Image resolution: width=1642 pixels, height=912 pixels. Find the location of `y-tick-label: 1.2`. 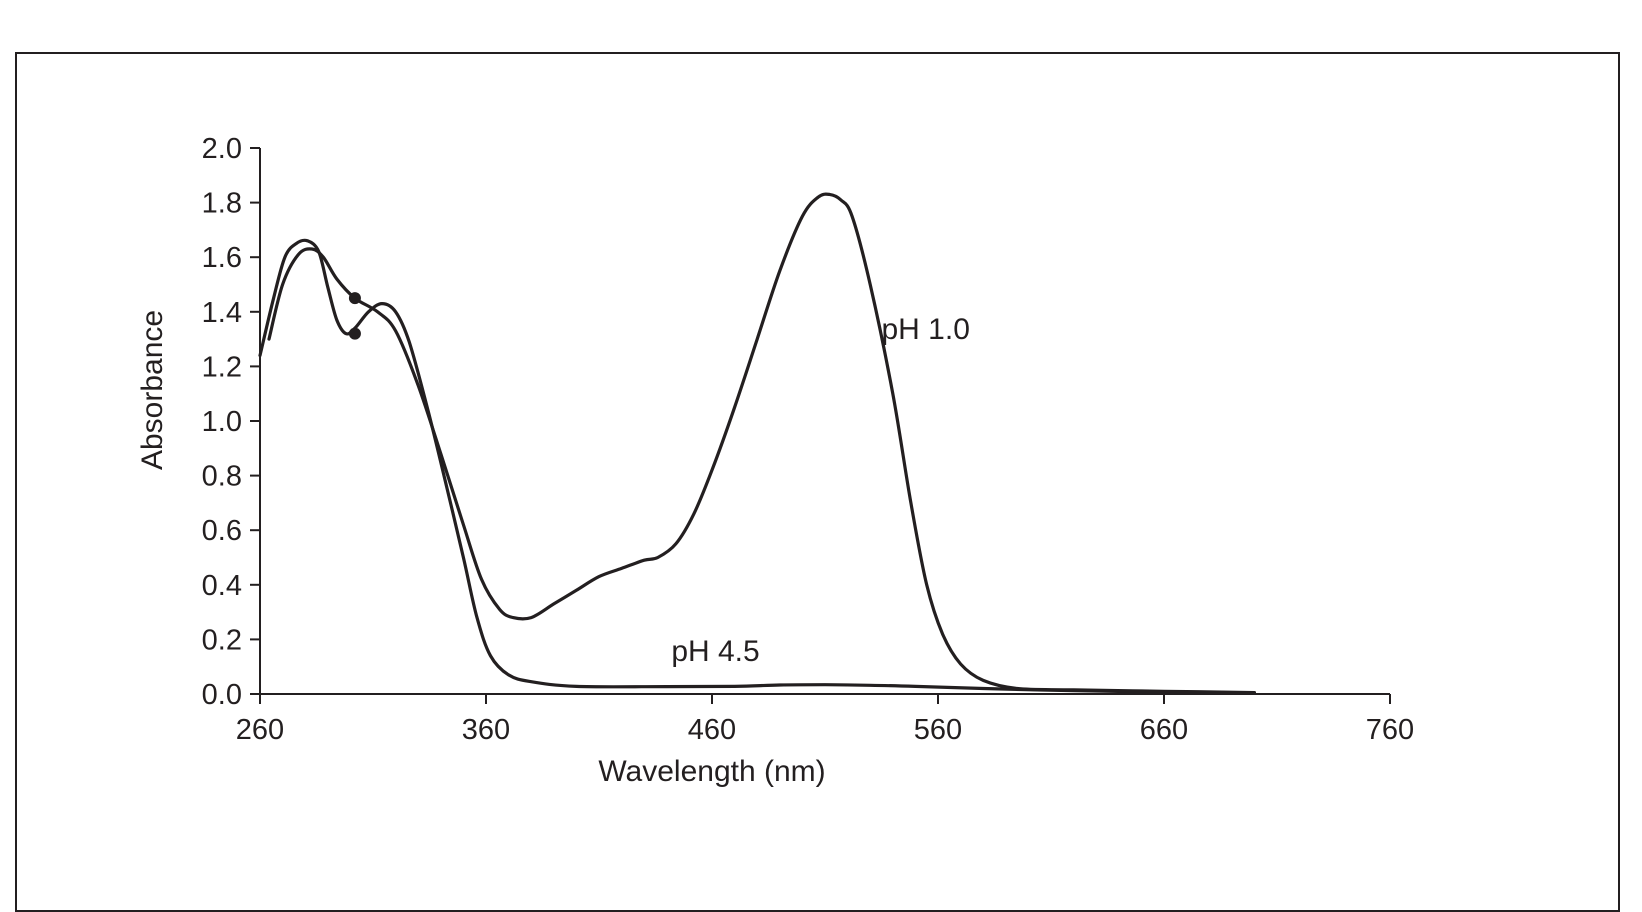

y-tick-label: 1.2 is located at coordinates (222, 367).